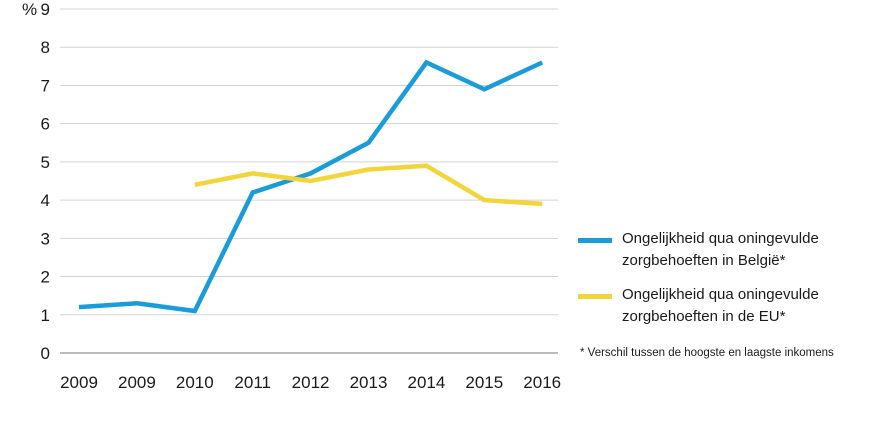 The width and height of the screenshot is (887, 422). I want to click on x-tick-label: 2011, so click(252, 382).